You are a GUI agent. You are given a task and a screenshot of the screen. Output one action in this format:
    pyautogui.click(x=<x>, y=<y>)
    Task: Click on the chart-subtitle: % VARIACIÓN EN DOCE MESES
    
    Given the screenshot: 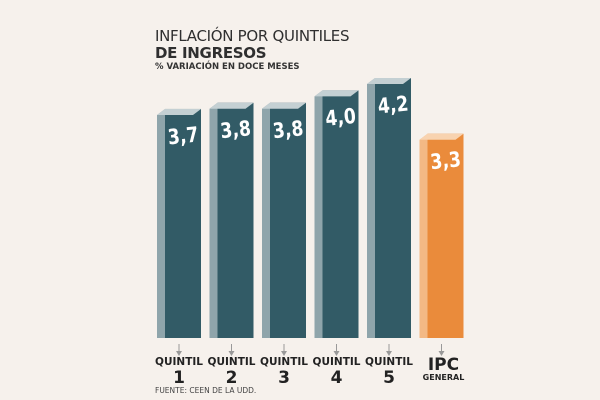 What is the action you would take?
    pyautogui.click(x=227, y=67)
    